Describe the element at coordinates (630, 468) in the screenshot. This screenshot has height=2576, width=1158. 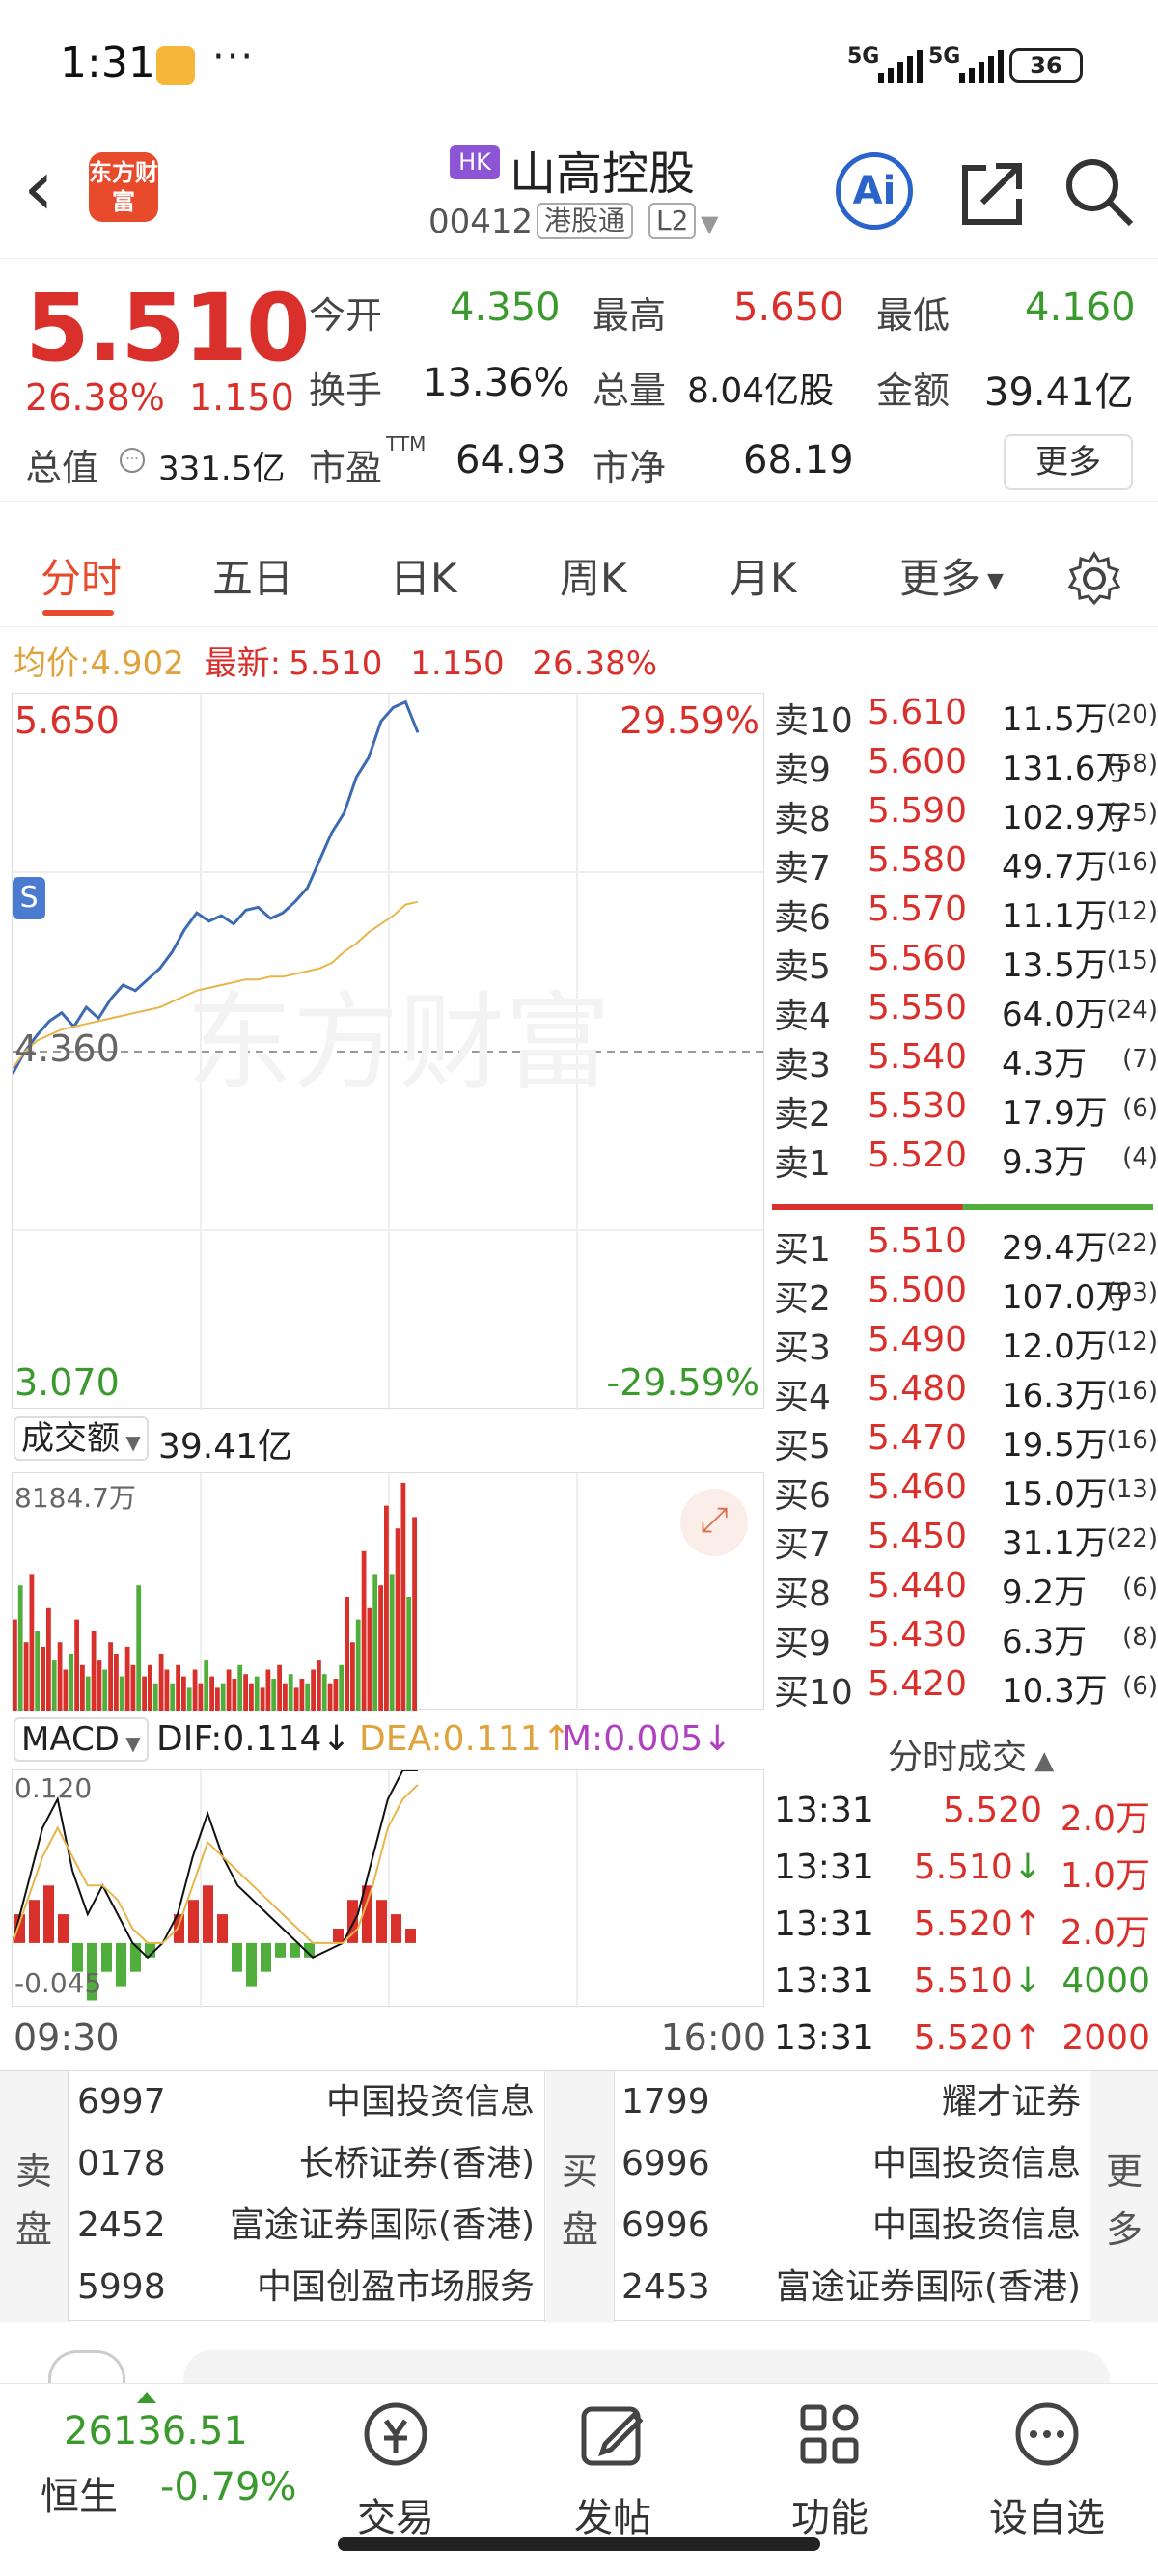
I see `pb-label: 市净` at that location.